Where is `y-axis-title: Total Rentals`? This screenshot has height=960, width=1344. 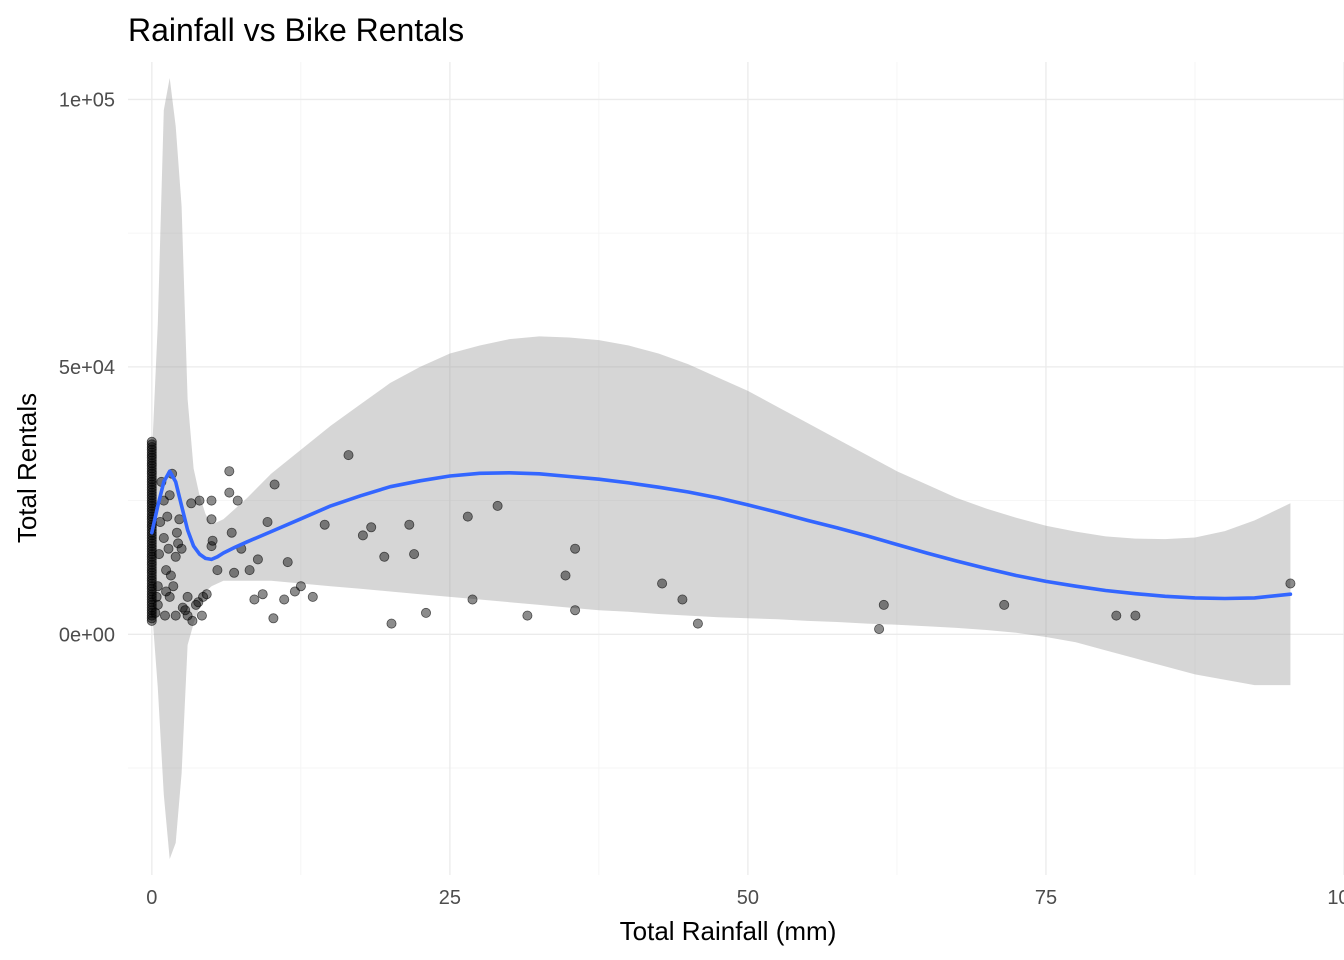
y-axis-title: Total Rentals is located at coordinates (27, 468).